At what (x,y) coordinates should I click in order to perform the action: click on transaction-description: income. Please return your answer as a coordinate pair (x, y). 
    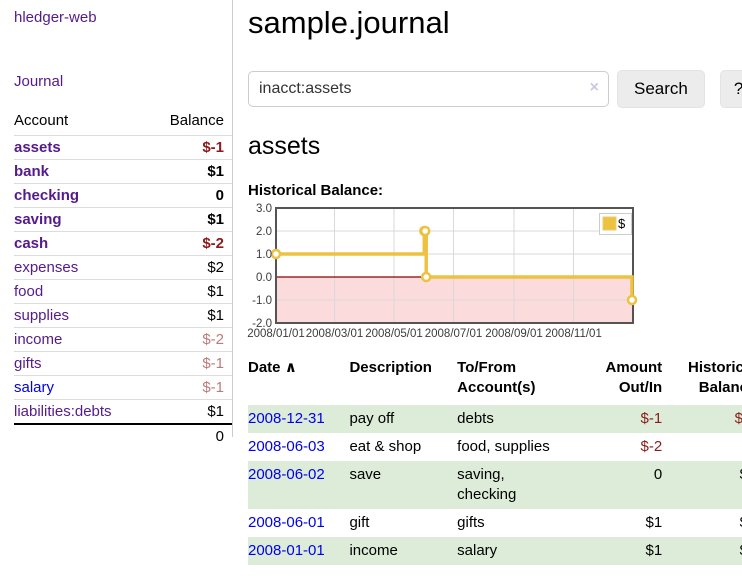
    Looking at the image, I should click on (373, 550).